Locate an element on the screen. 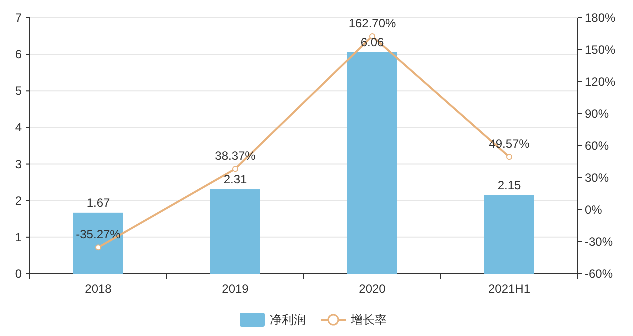  legend-label: 增长率 is located at coordinates (368, 320).